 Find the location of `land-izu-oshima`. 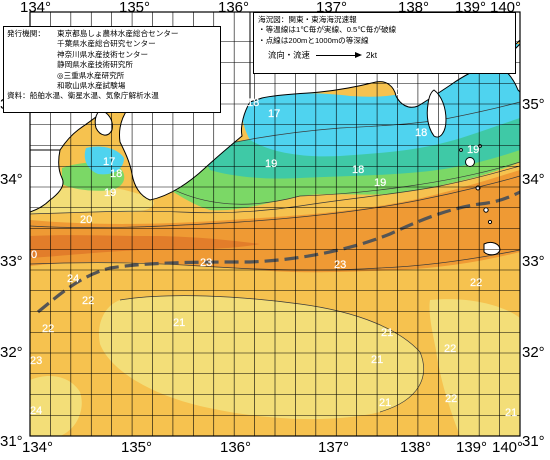

land-izu-oshima is located at coordinates (470, 162).